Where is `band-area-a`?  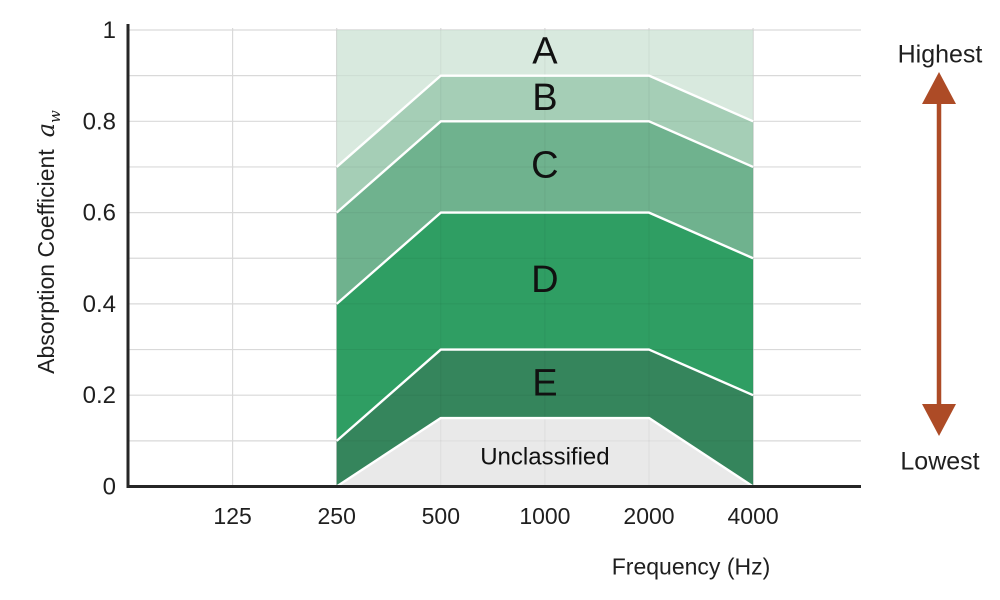 band-area-a is located at coordinates (545, 98).